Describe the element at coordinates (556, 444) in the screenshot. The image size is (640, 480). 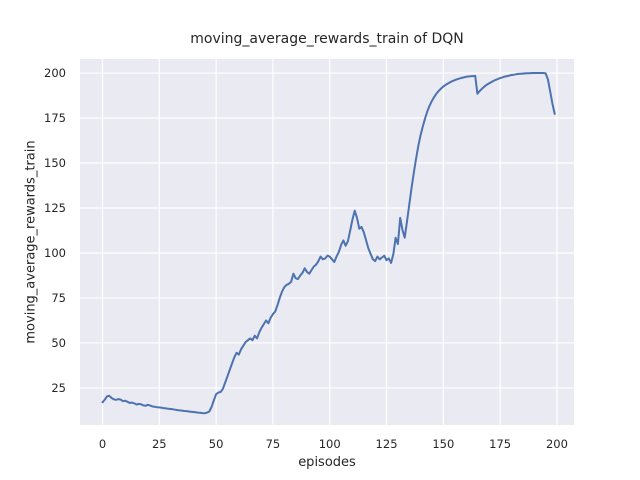
I see `x-tick-label: 200` at that location.